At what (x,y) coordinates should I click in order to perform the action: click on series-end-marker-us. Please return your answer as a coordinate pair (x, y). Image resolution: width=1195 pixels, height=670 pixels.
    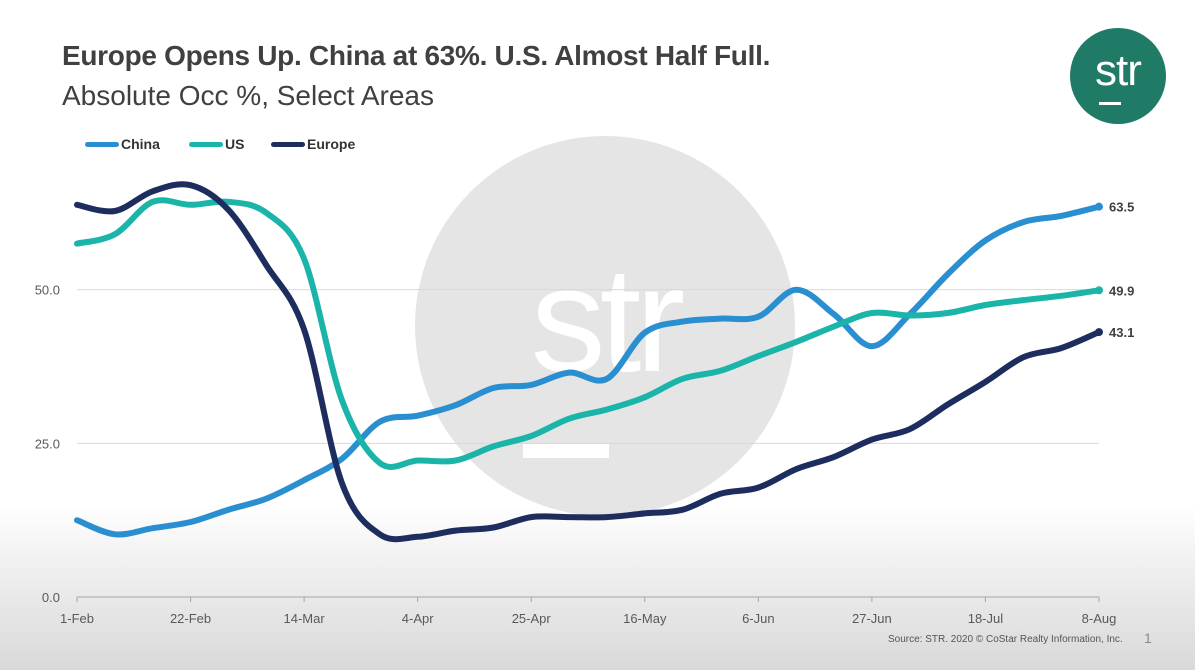
    Looking at the image, I should click on (1099, 290).